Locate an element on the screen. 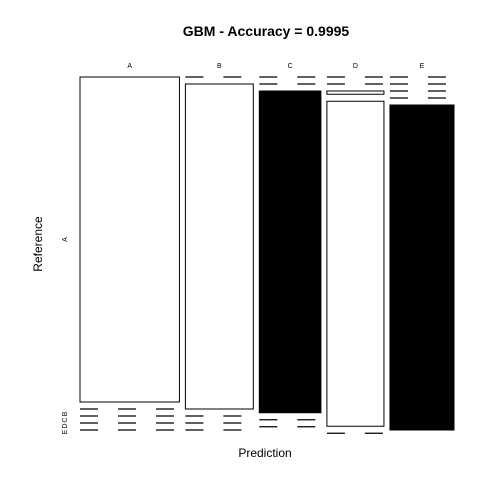 This screenshot has width=504, height=504. y-tick-label: E is located at coordinates (65, 431).